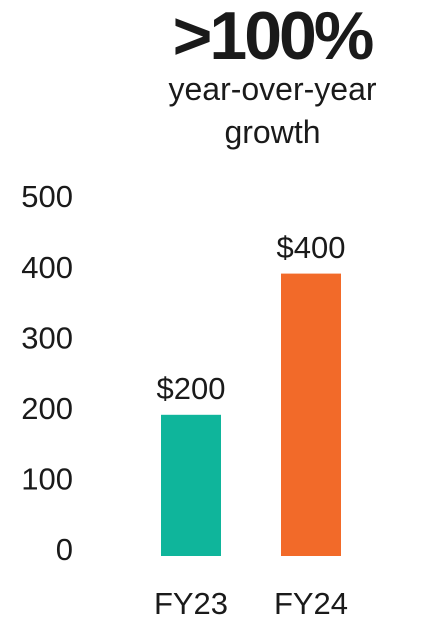 Image resolution: width=422 pixels, height=622 pixels. What do you see at coordinates (311, 247) in the screenshot?
I see `value-label: $400` at bounding box center [311, 247].